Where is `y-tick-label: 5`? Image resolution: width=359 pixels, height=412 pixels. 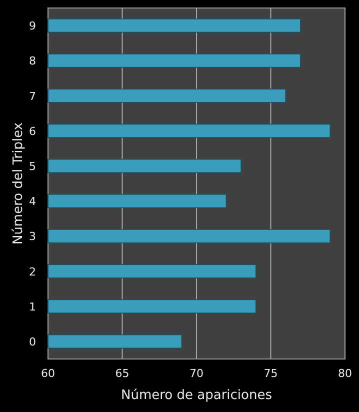
y-tick-label: 5 is located at coordinates (32, 166).